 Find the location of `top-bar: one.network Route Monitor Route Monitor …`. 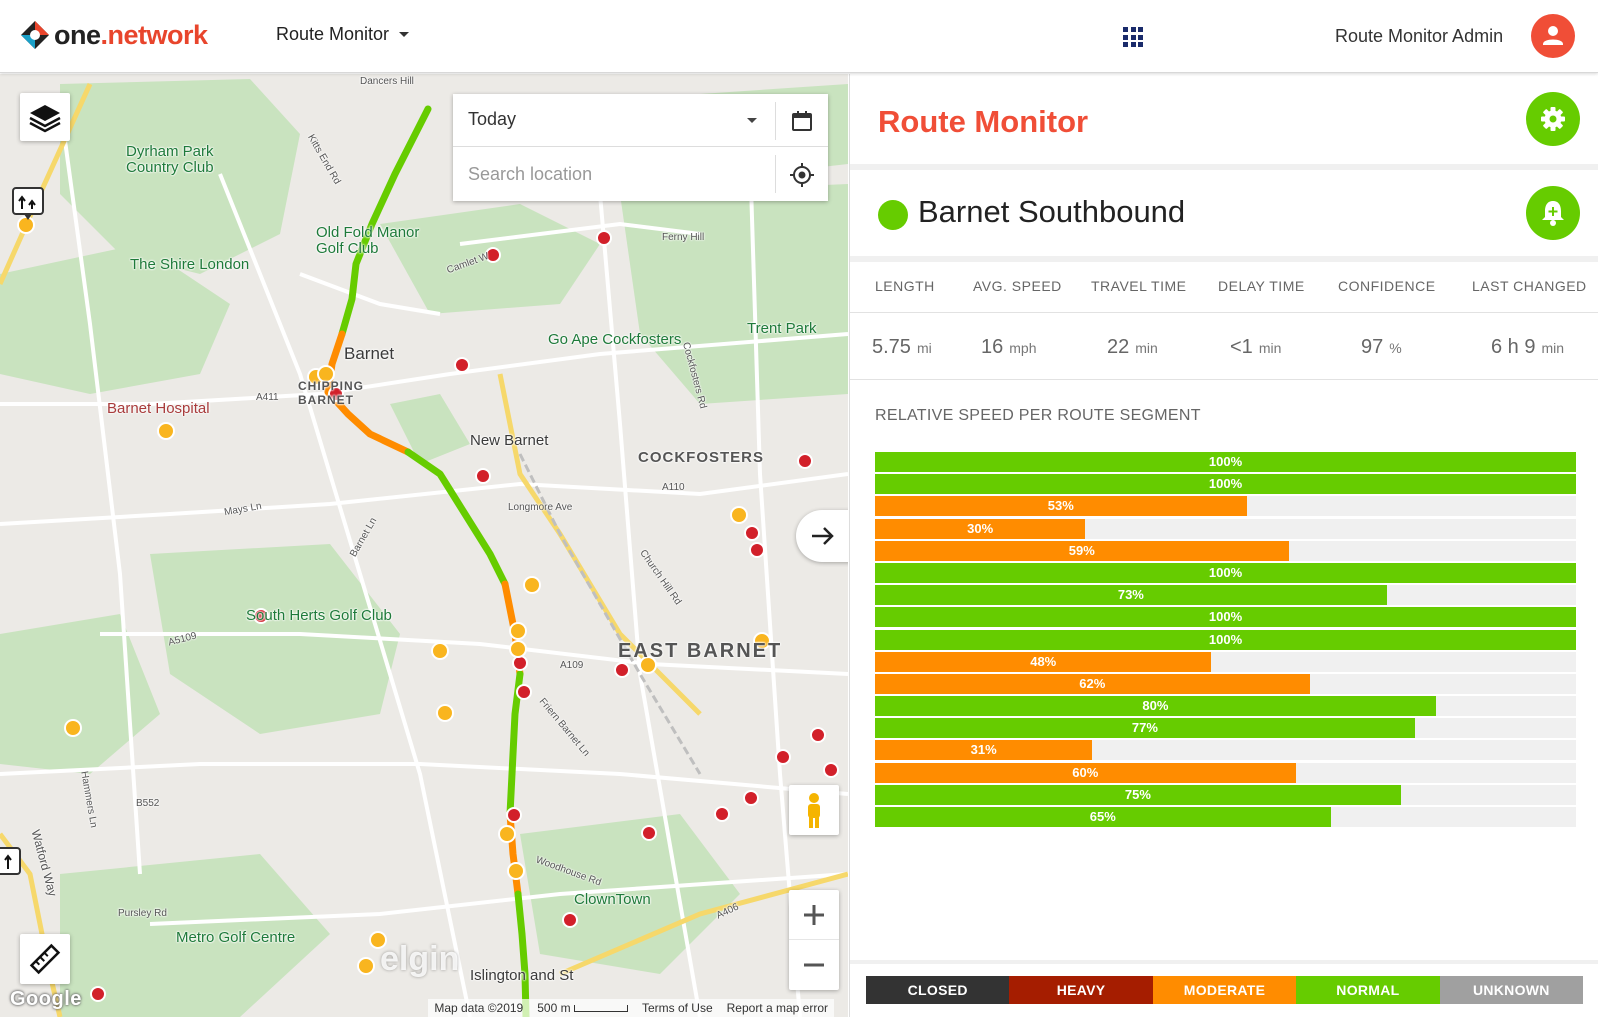

top-bar: one.network Route Monitor Route Monitor … is located at coordinates (799, 36).